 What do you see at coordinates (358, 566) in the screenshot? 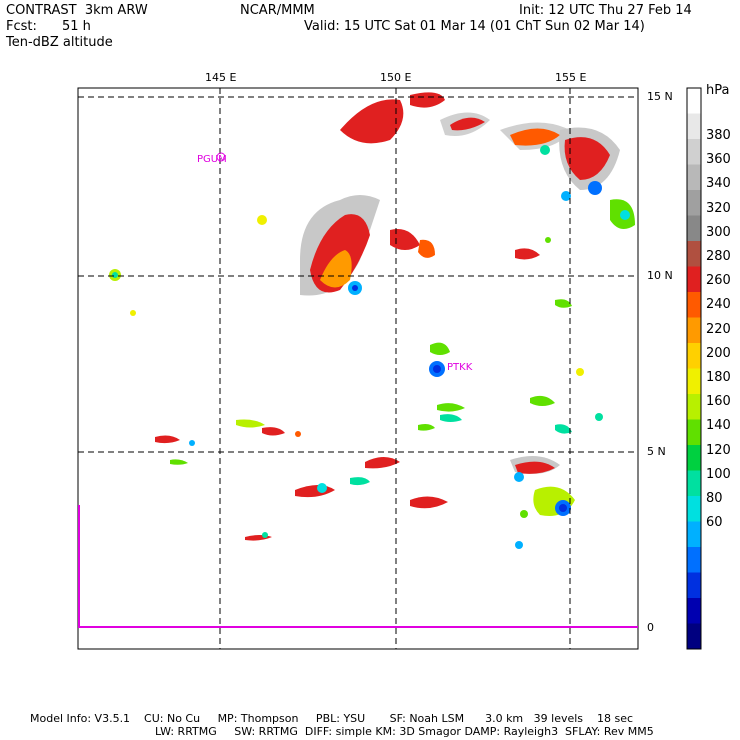
I see `domain-boundary` at bounding box center [358, 566].